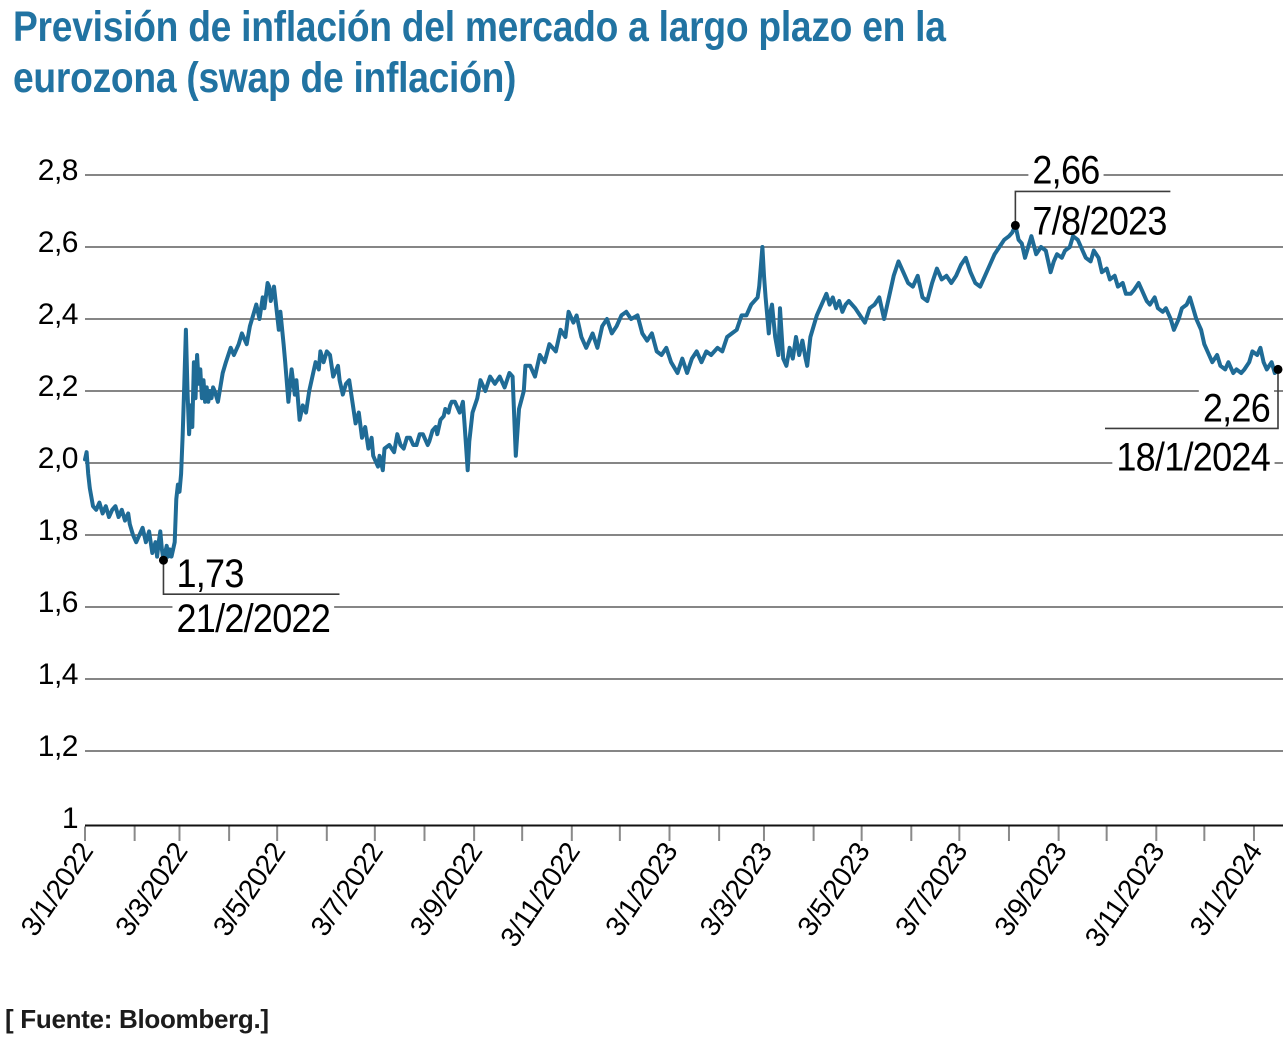 The height and width of the screenshot is (1049, 1283). I want to click on x-axis-label: 3/5/2022, so click(249, 889).